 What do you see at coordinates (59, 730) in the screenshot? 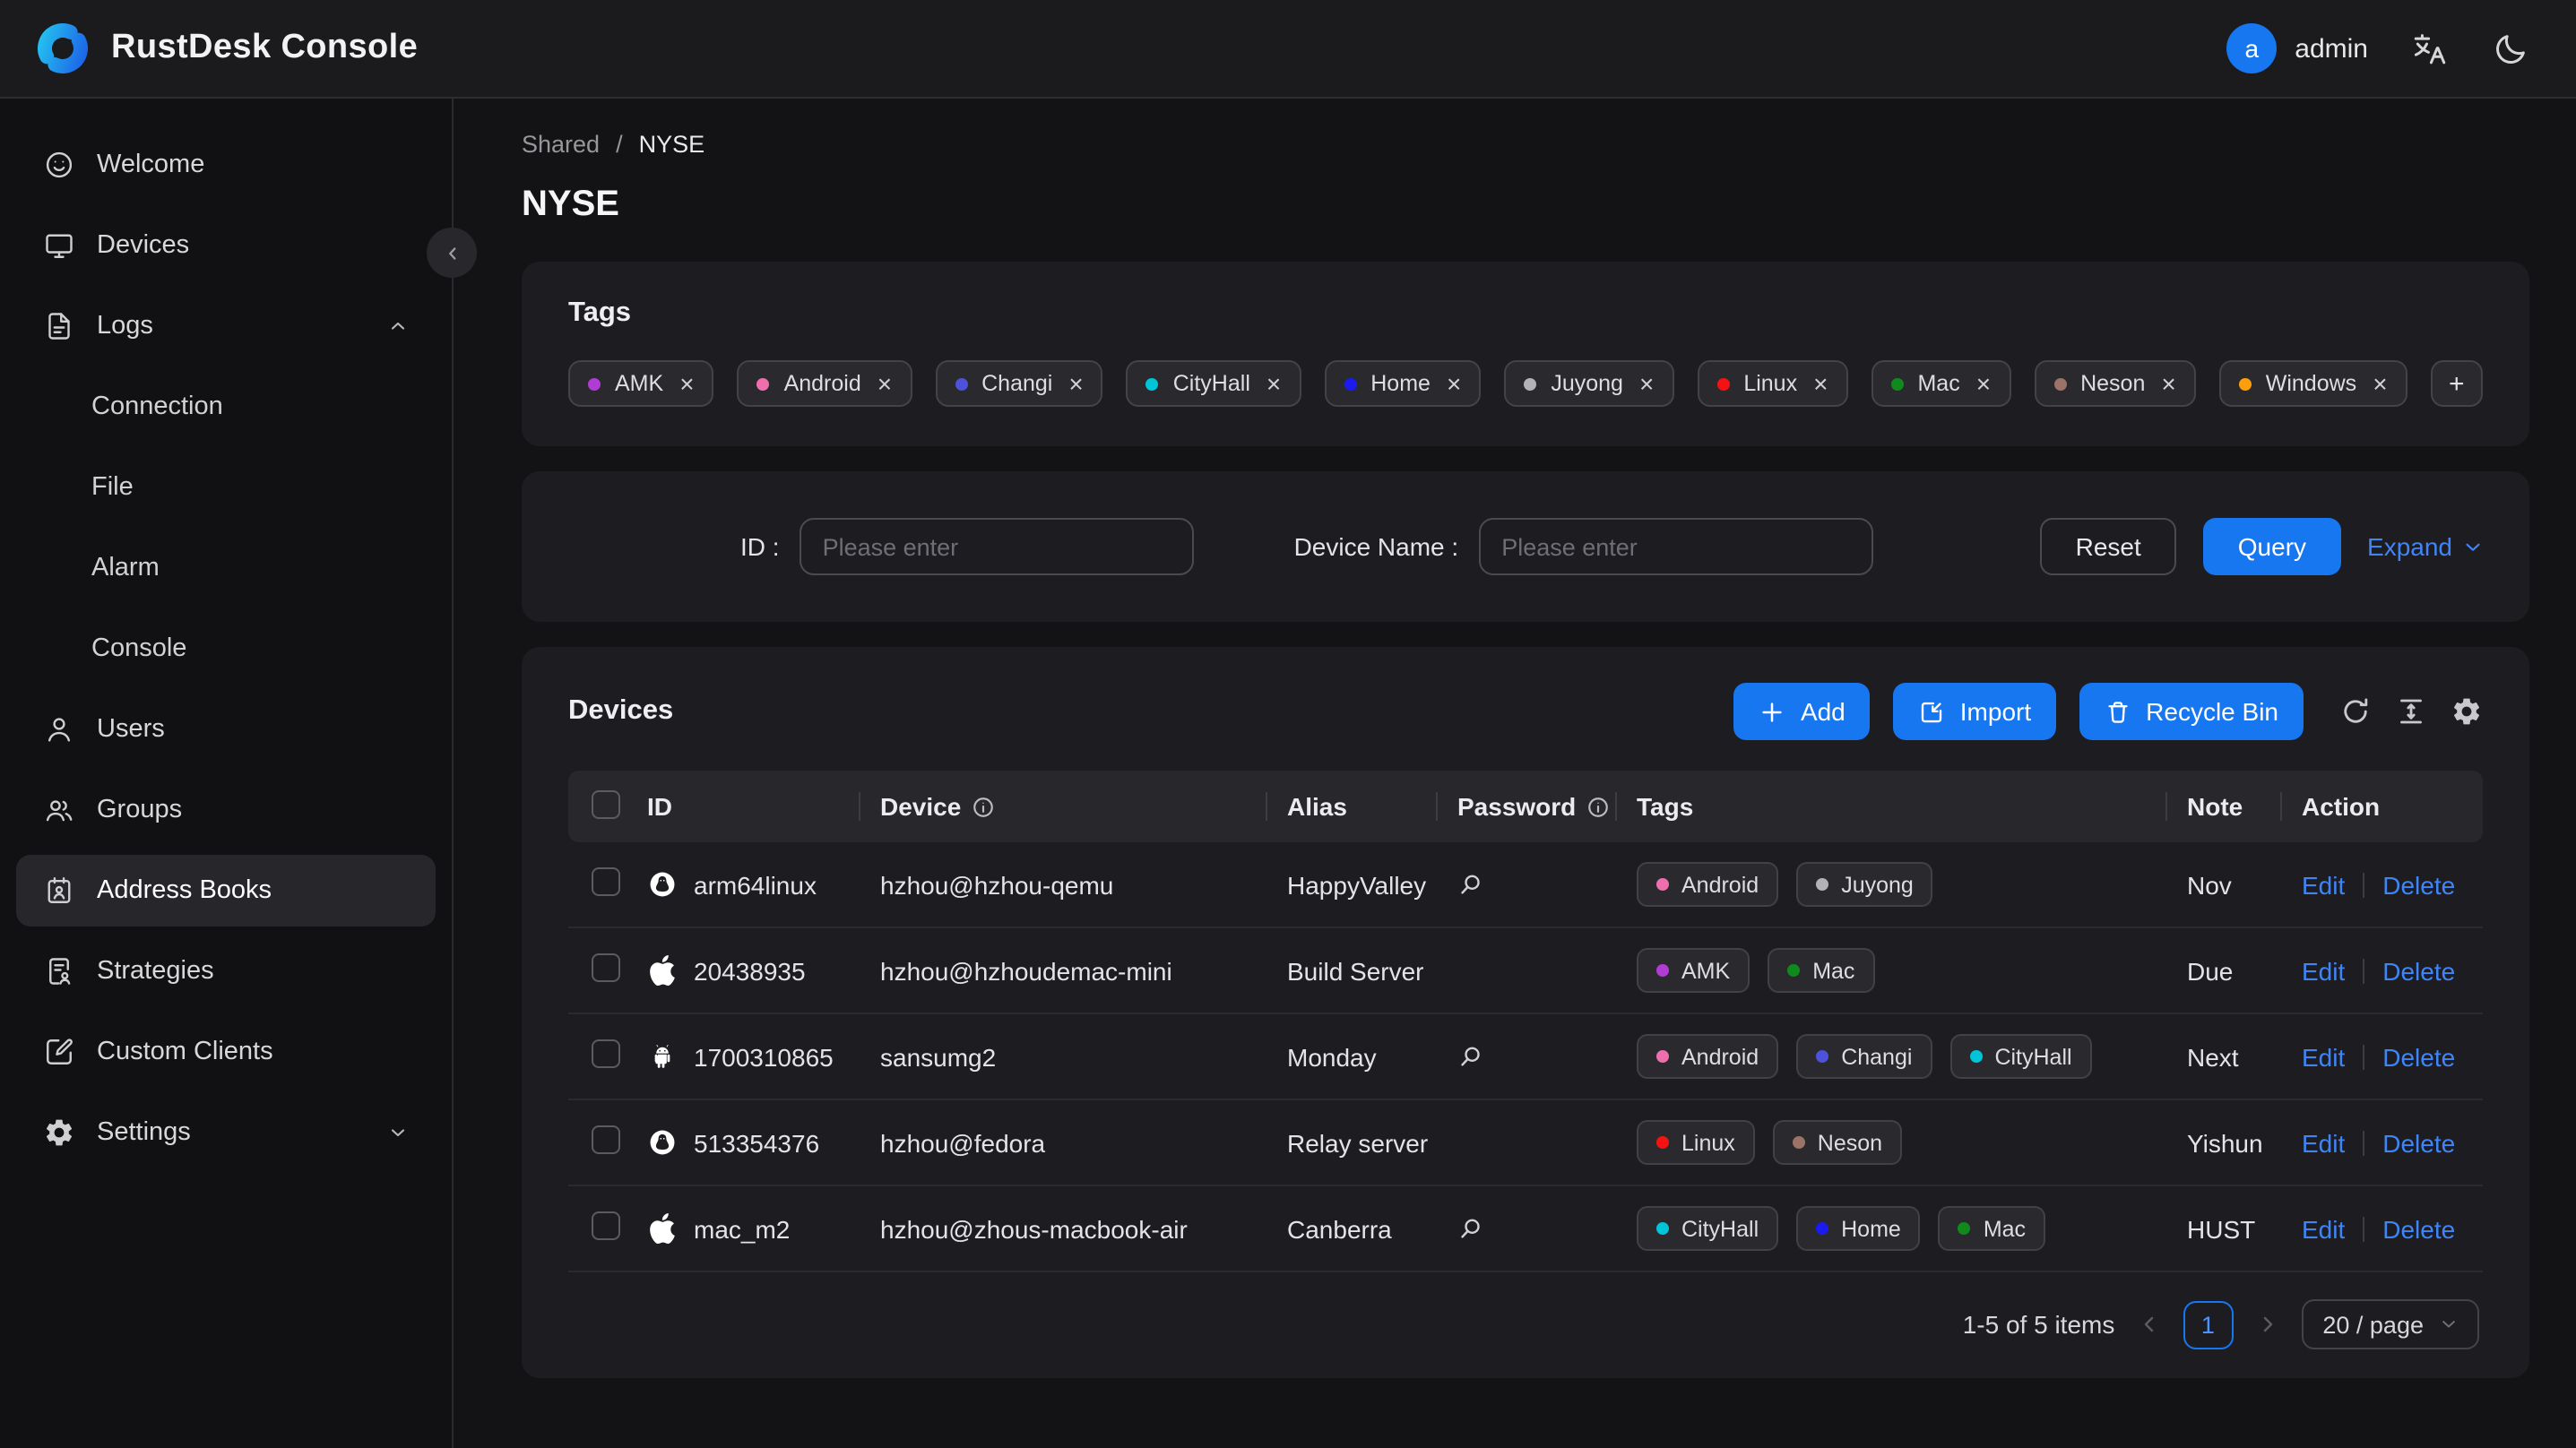
I see `user-icon` at bounding box center [59, 730].